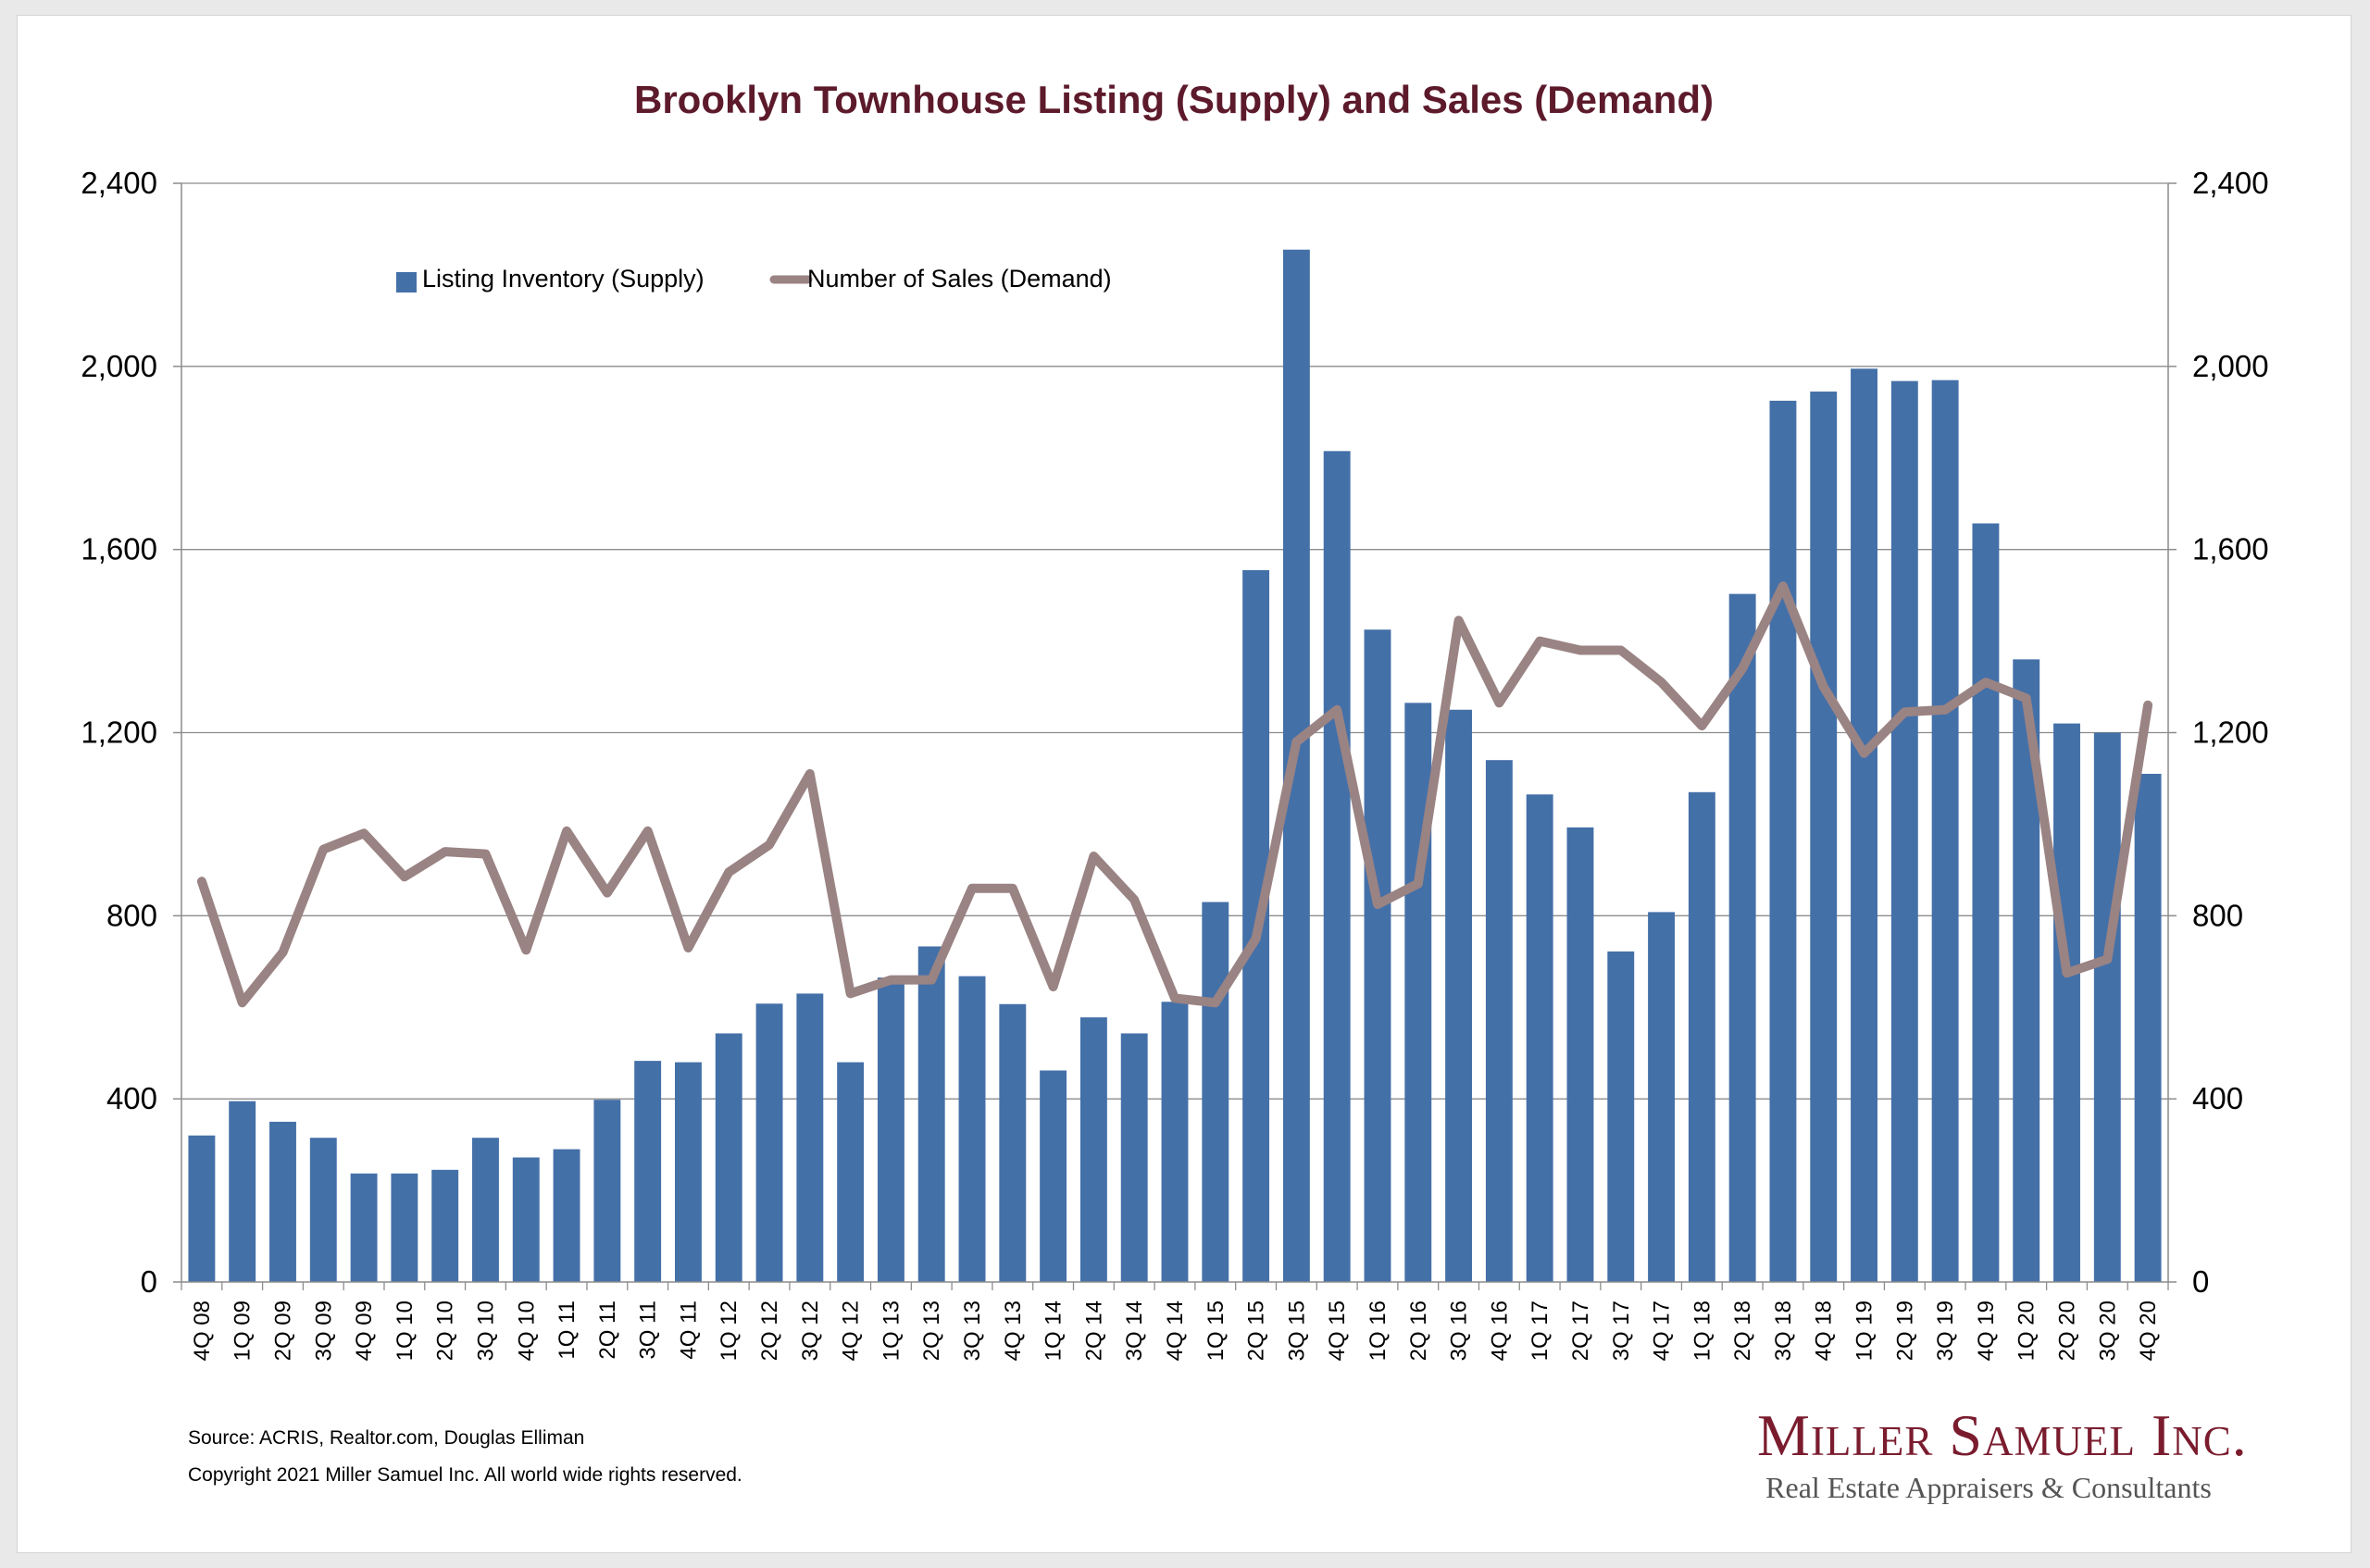  What do you see at coordinates (769, 1330) in the screenshot?
I see `x-tick-label: 2Q 12` at bounding box center [769, 1330].